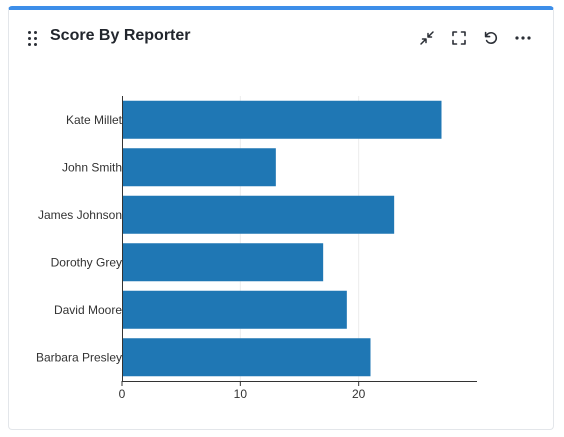 The image size is (564, 437). What do you see at coordinates (33, 39) in the screenshot?
I see `drag-handle-icon` at bounding box center [33, 39].